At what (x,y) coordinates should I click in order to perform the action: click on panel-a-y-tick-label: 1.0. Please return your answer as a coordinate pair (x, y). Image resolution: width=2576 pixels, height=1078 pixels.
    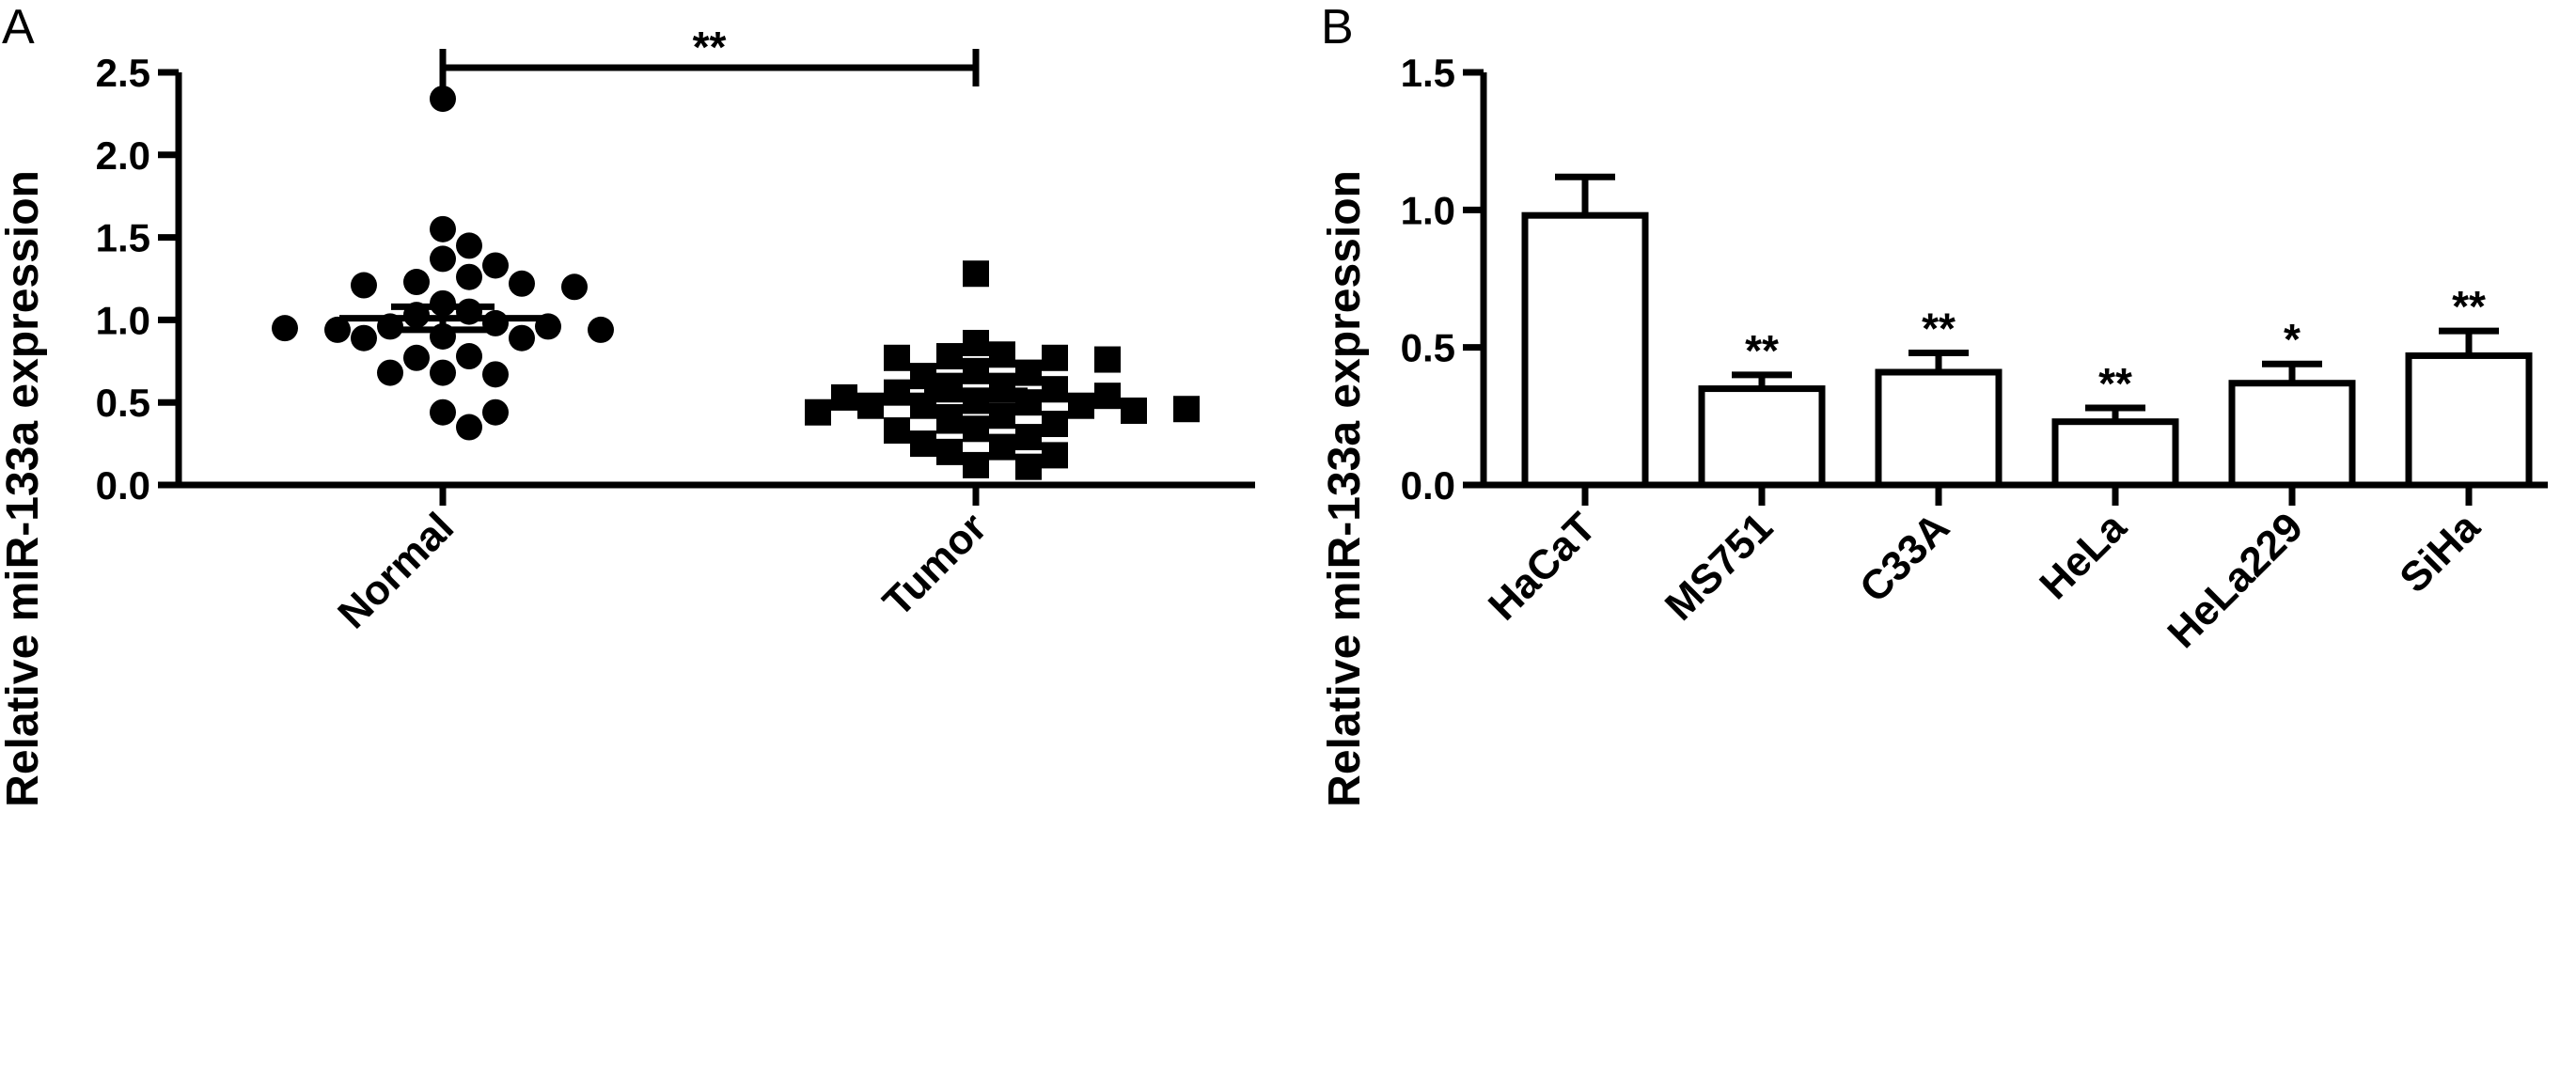
    Looking at the image, I should click on (123, 320).